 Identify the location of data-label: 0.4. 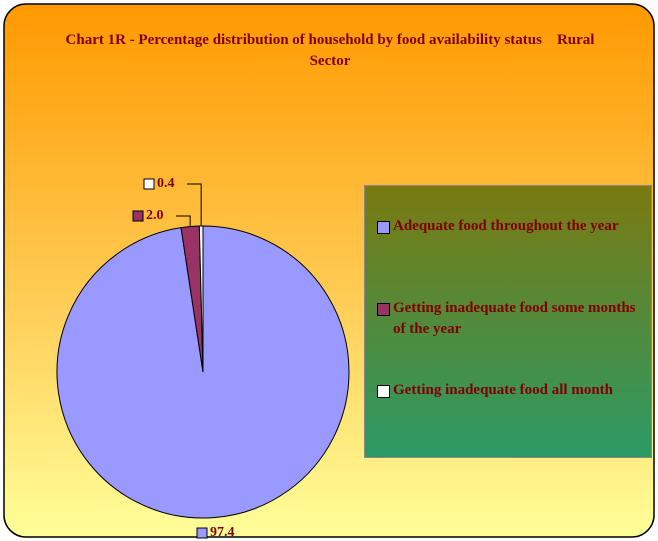
(166, 183).